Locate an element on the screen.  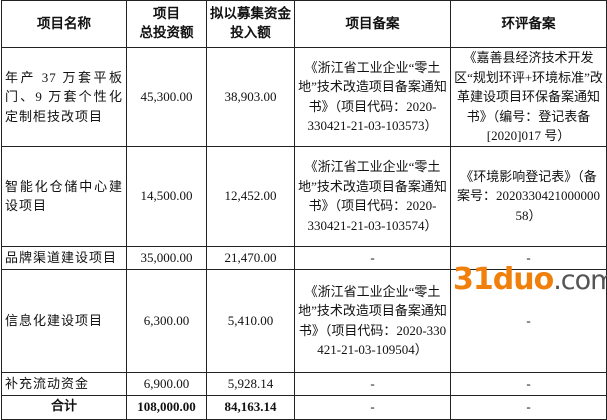
header-project-name: 项目名称 is located at coordinates (64, 24).